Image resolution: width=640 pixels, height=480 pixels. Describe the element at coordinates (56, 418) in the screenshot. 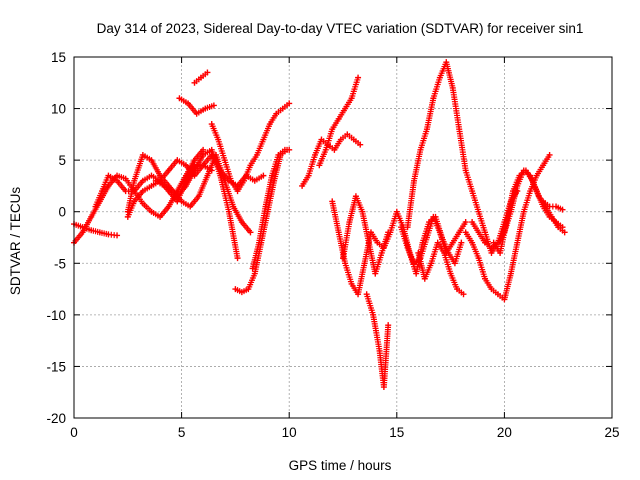

I see `y-tick-label: -20` at that location.